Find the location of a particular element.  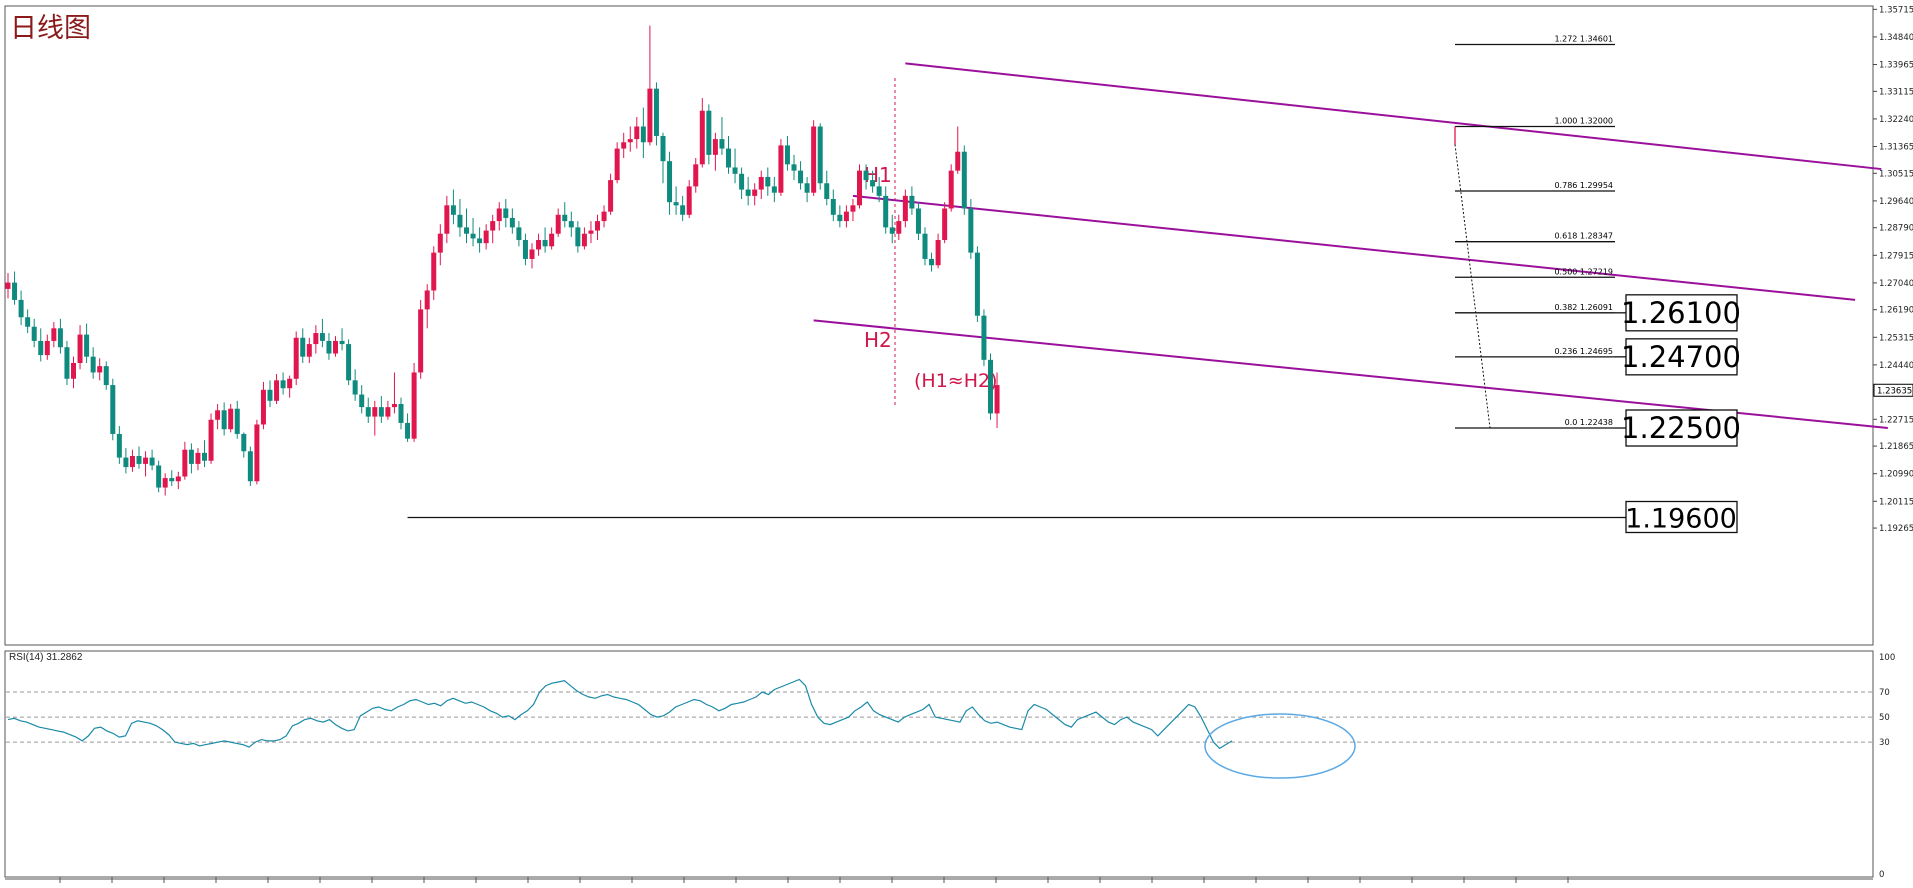

rsi-tick-label: 0 is located at coordinates (1881, 875).